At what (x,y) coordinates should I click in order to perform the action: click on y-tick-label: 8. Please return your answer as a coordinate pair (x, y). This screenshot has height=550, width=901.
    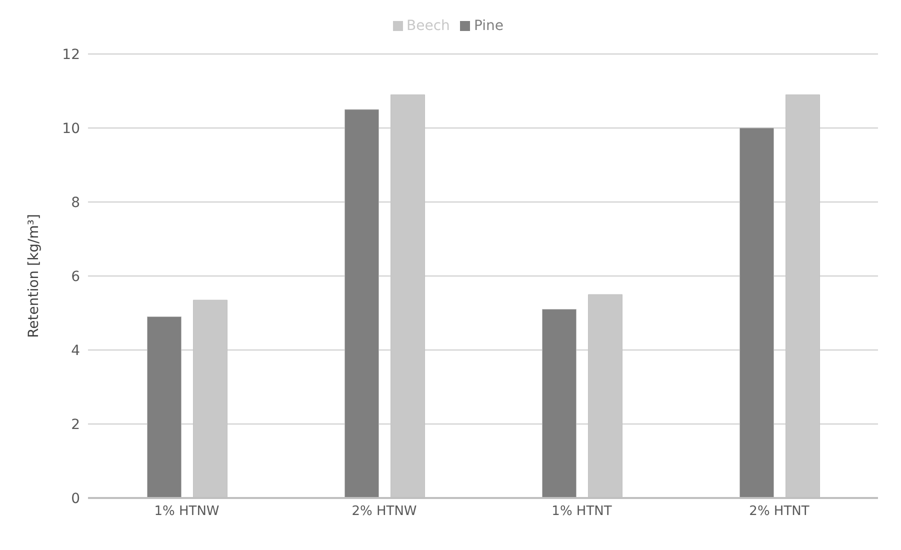
    Looking at the image, I should click on (75, 202).